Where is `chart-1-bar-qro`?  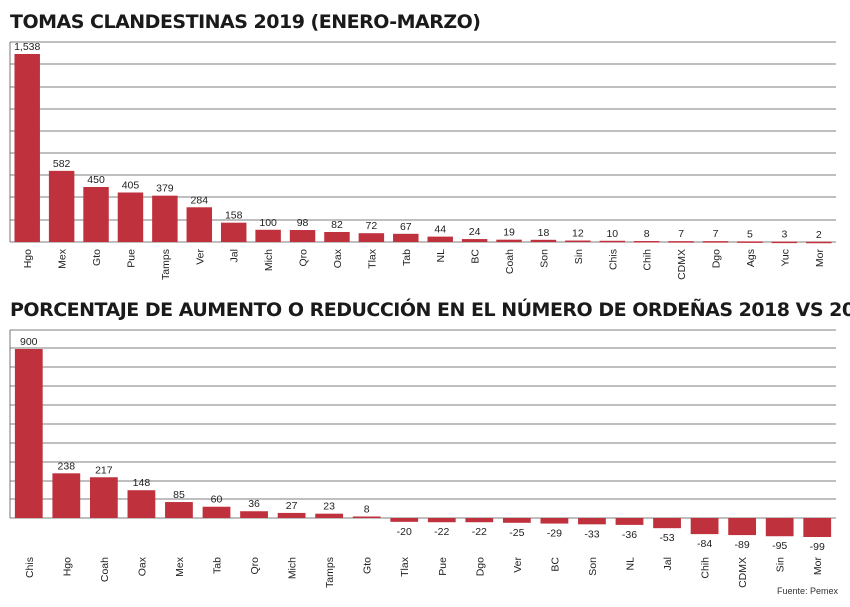
chart-1-bar-qro is located at coordinates (302, 236).